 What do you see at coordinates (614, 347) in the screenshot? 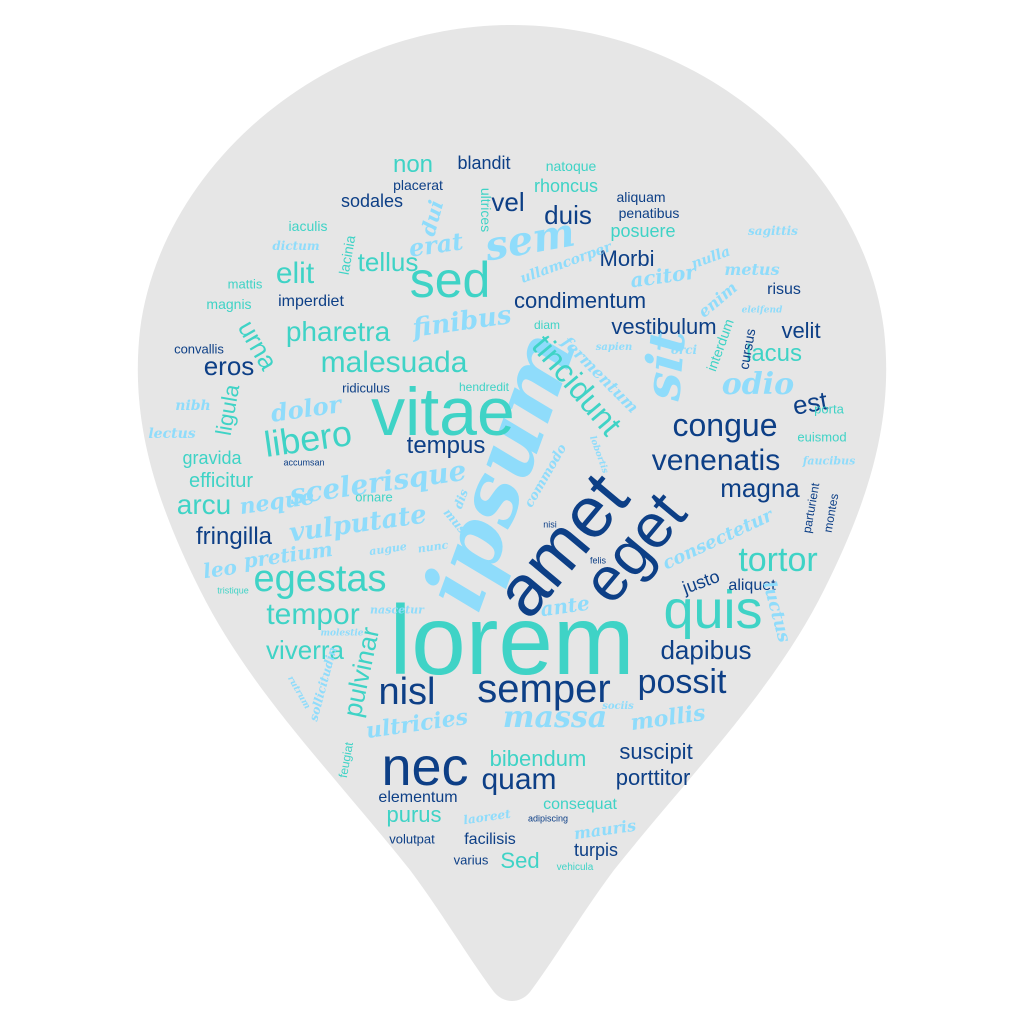
I see `word-sapien: sapien` at bounding box center [614, 347].